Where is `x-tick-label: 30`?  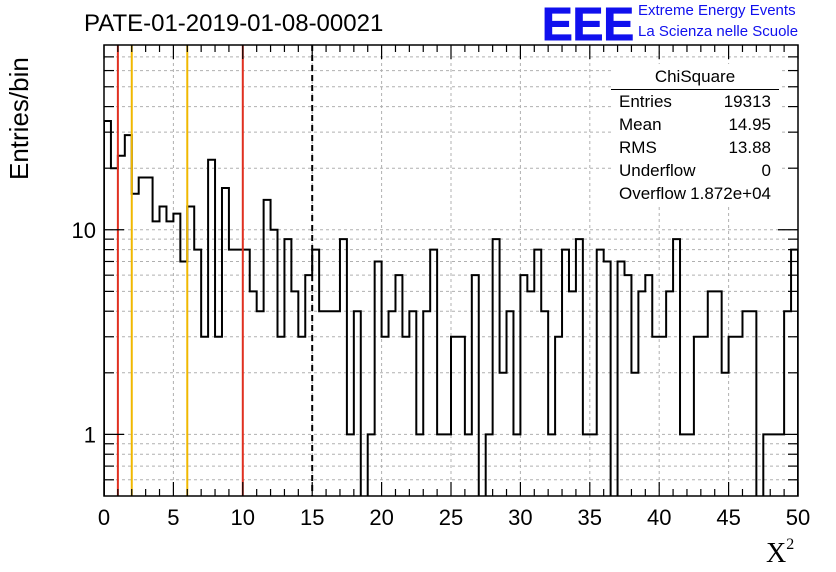
x-tick-label: 30 is located at coordinates (520, 517).